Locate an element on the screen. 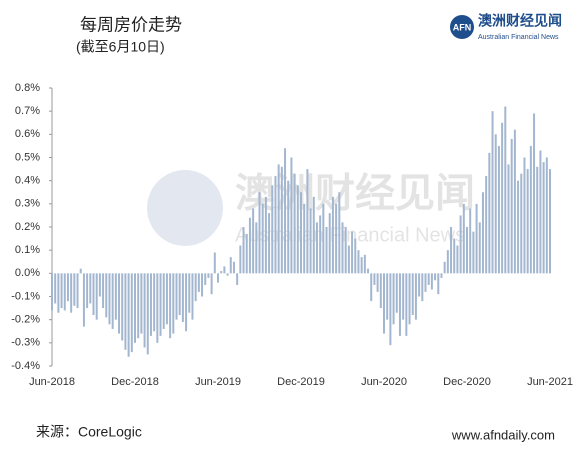 This screenshot has width=575, height=458. y-tick-label: -0.4% is located at coordinates (25, 366).